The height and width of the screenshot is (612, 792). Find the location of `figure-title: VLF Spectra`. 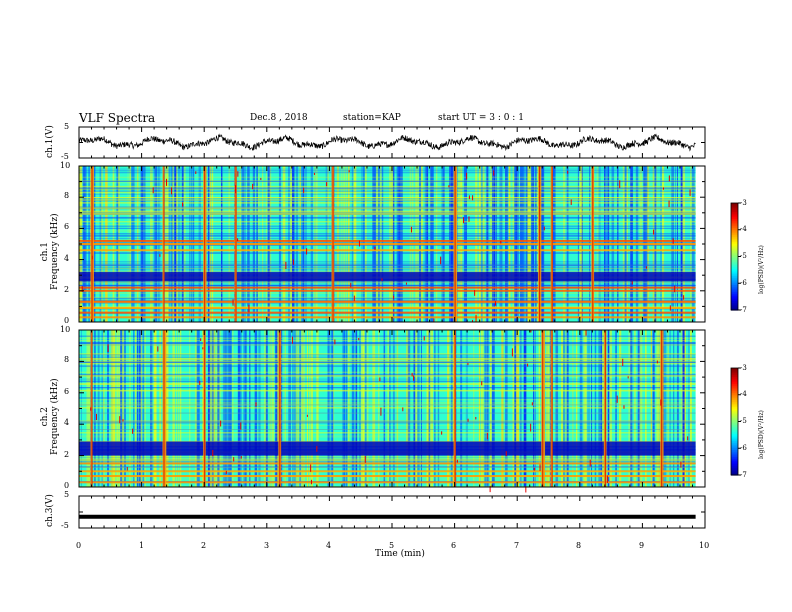

figure-title: VLF Spectra is located at coordinates (117, 118).